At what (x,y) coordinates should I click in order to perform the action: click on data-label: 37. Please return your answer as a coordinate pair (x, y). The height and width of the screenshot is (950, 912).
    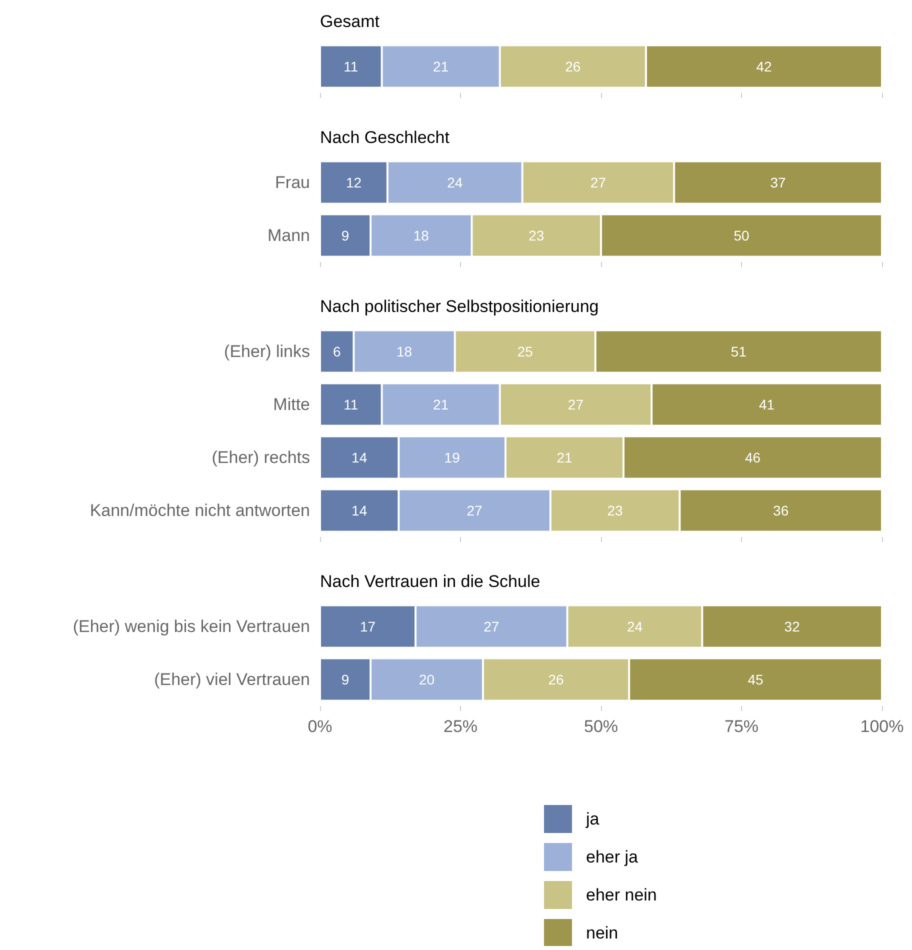
    Looking at the image, I should click on (778, 182).